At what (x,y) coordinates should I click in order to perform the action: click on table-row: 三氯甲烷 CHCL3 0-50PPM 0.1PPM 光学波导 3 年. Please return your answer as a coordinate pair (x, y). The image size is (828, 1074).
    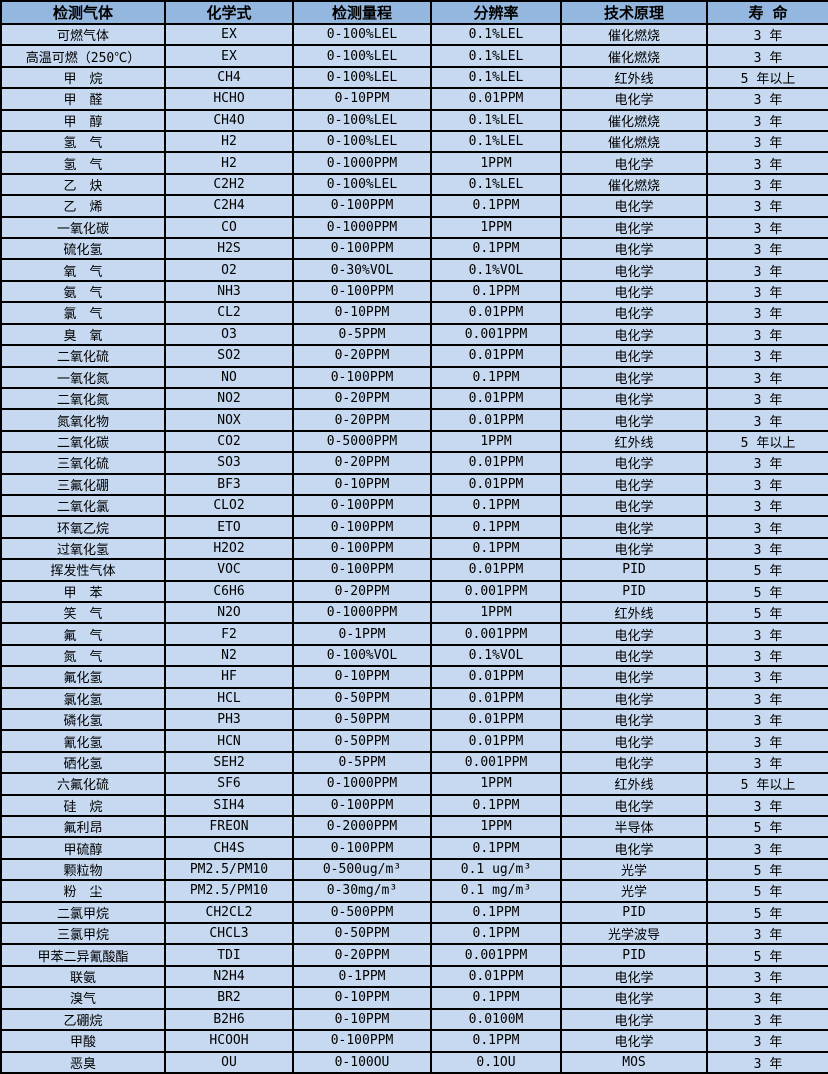
    Looking at the image, I should click on (414, 934).